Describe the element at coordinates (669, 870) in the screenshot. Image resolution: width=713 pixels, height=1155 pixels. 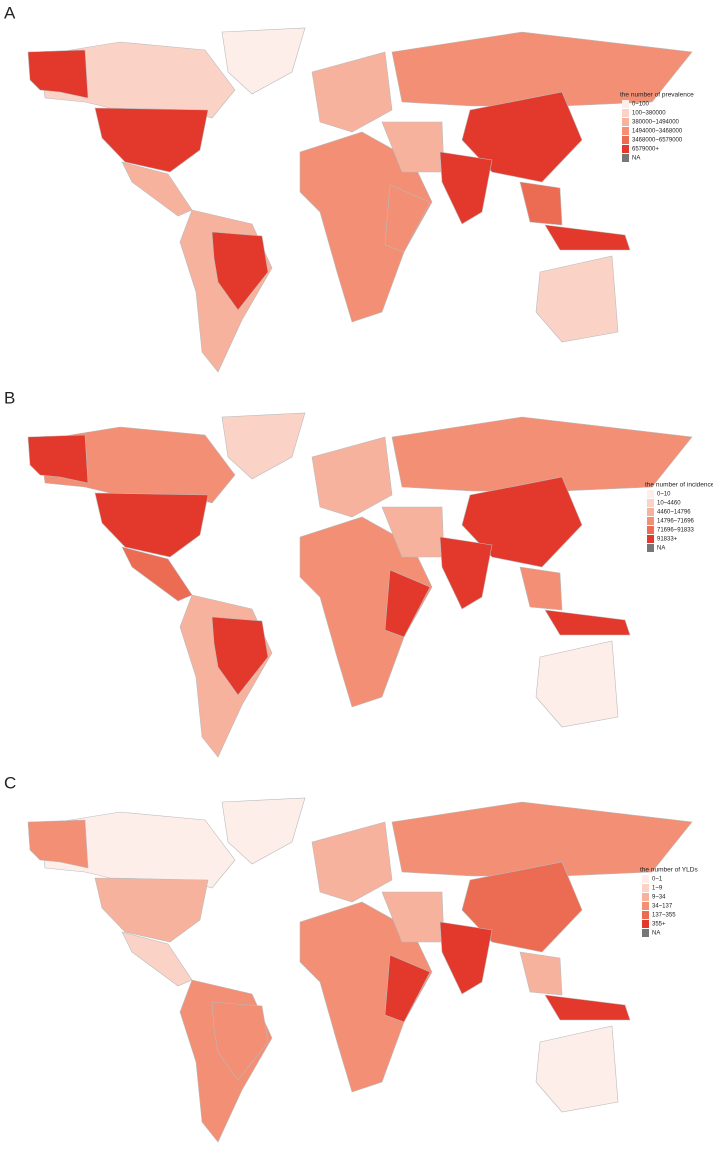
I see `legend-title: the number of YLDs` at that location.